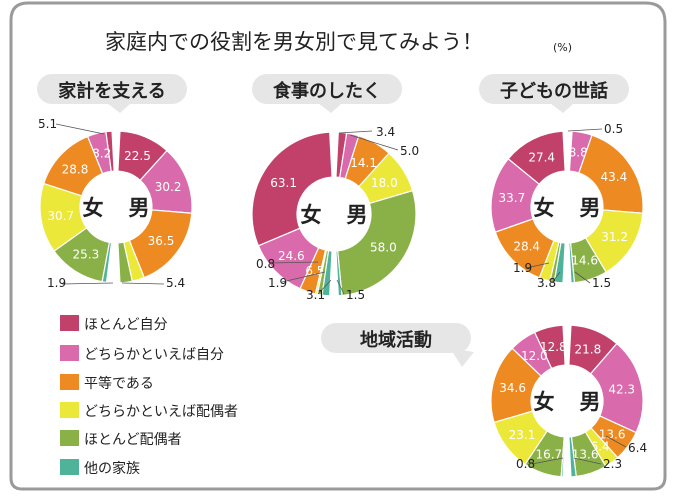  What do you see at coordinates (553, 347) in the screenshot?
I see `data-label: 12.8` at bounding box center [553, 347].